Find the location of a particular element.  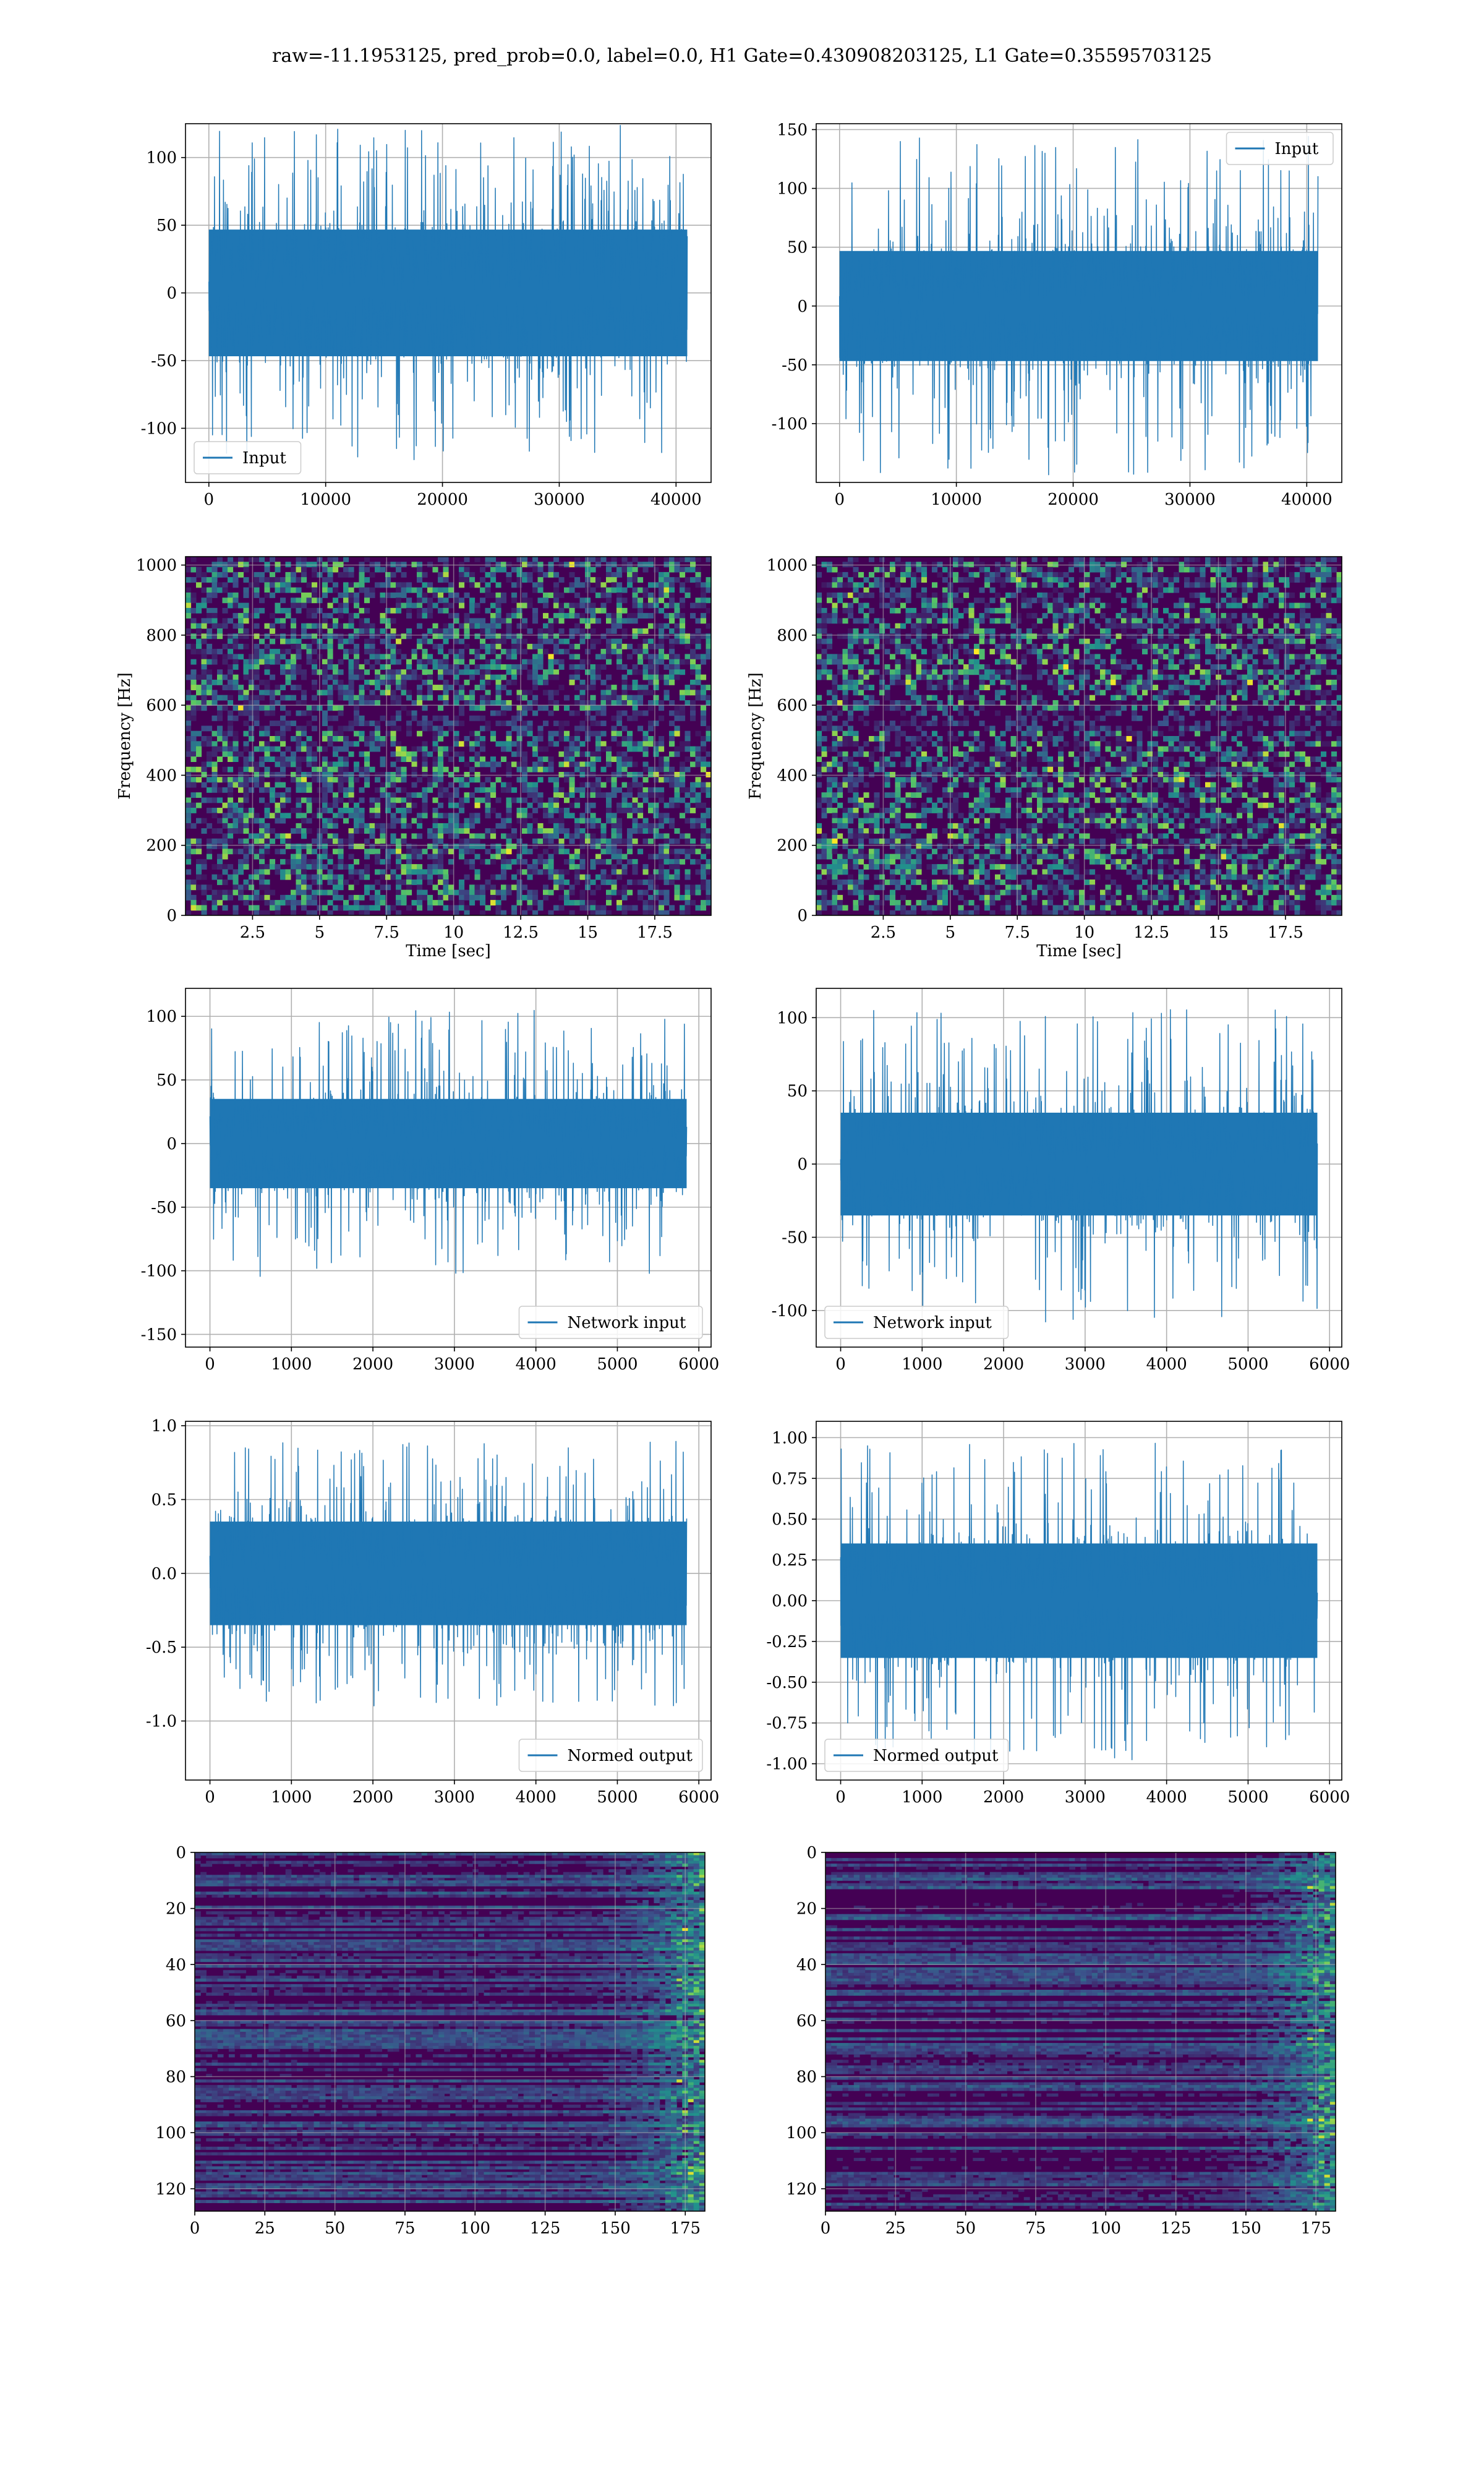

normed-output-left-xtick-label: 1000 is located at coordinates (291, 1798).